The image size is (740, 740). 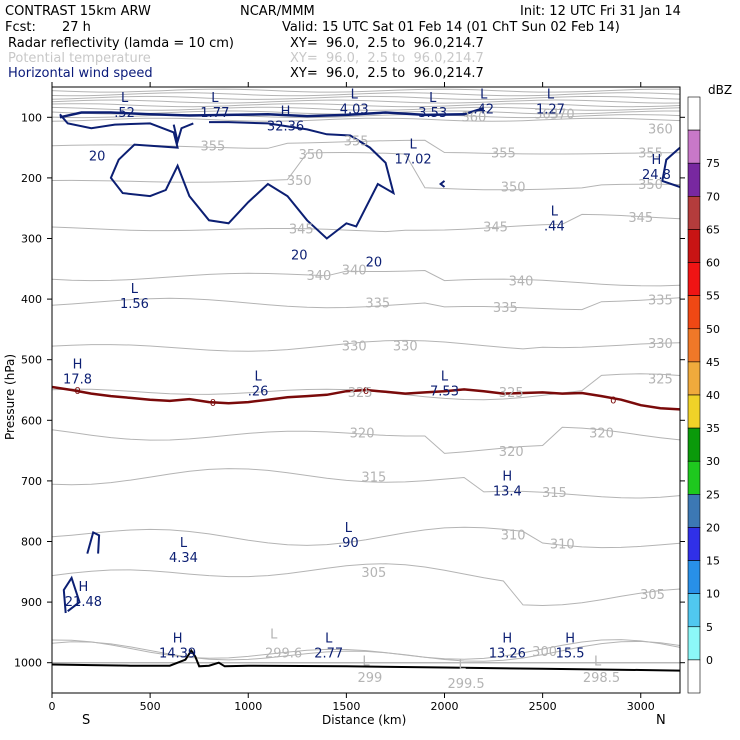 What do you see at coordinates (86, 720) in the screenshot?
I see `south-end-label: S` at bounding box center [86, 720].